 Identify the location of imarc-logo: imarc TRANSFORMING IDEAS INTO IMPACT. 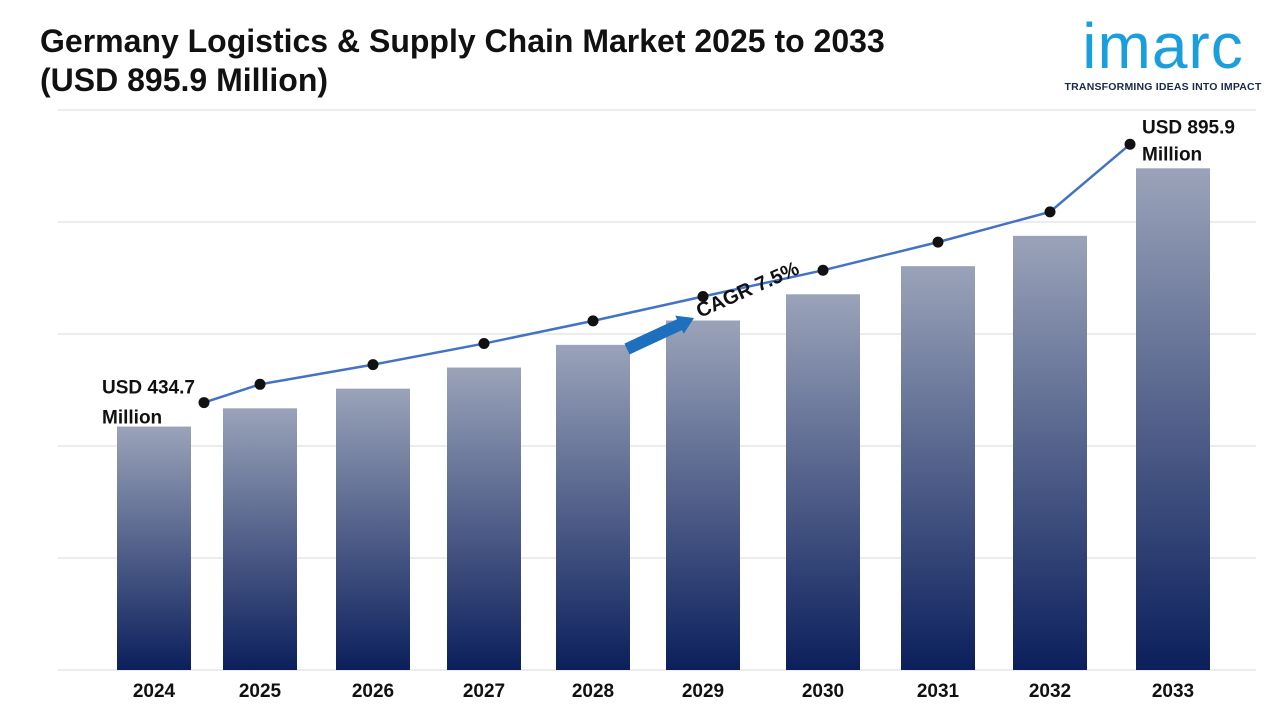
(1163, 54).